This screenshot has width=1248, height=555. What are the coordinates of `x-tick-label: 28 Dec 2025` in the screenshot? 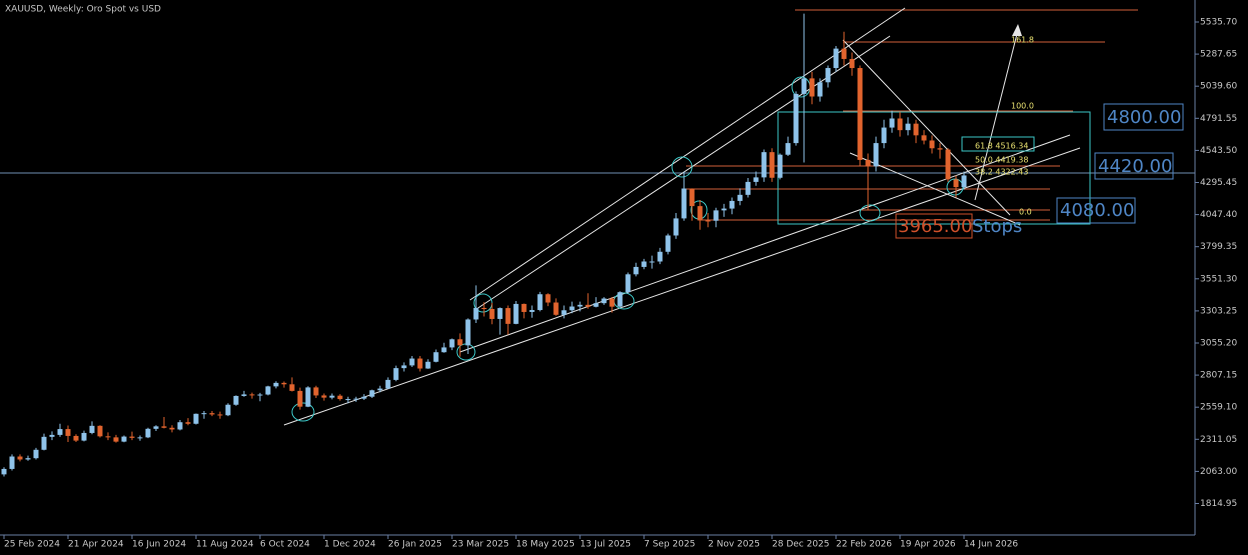 It's located at (801, 545).